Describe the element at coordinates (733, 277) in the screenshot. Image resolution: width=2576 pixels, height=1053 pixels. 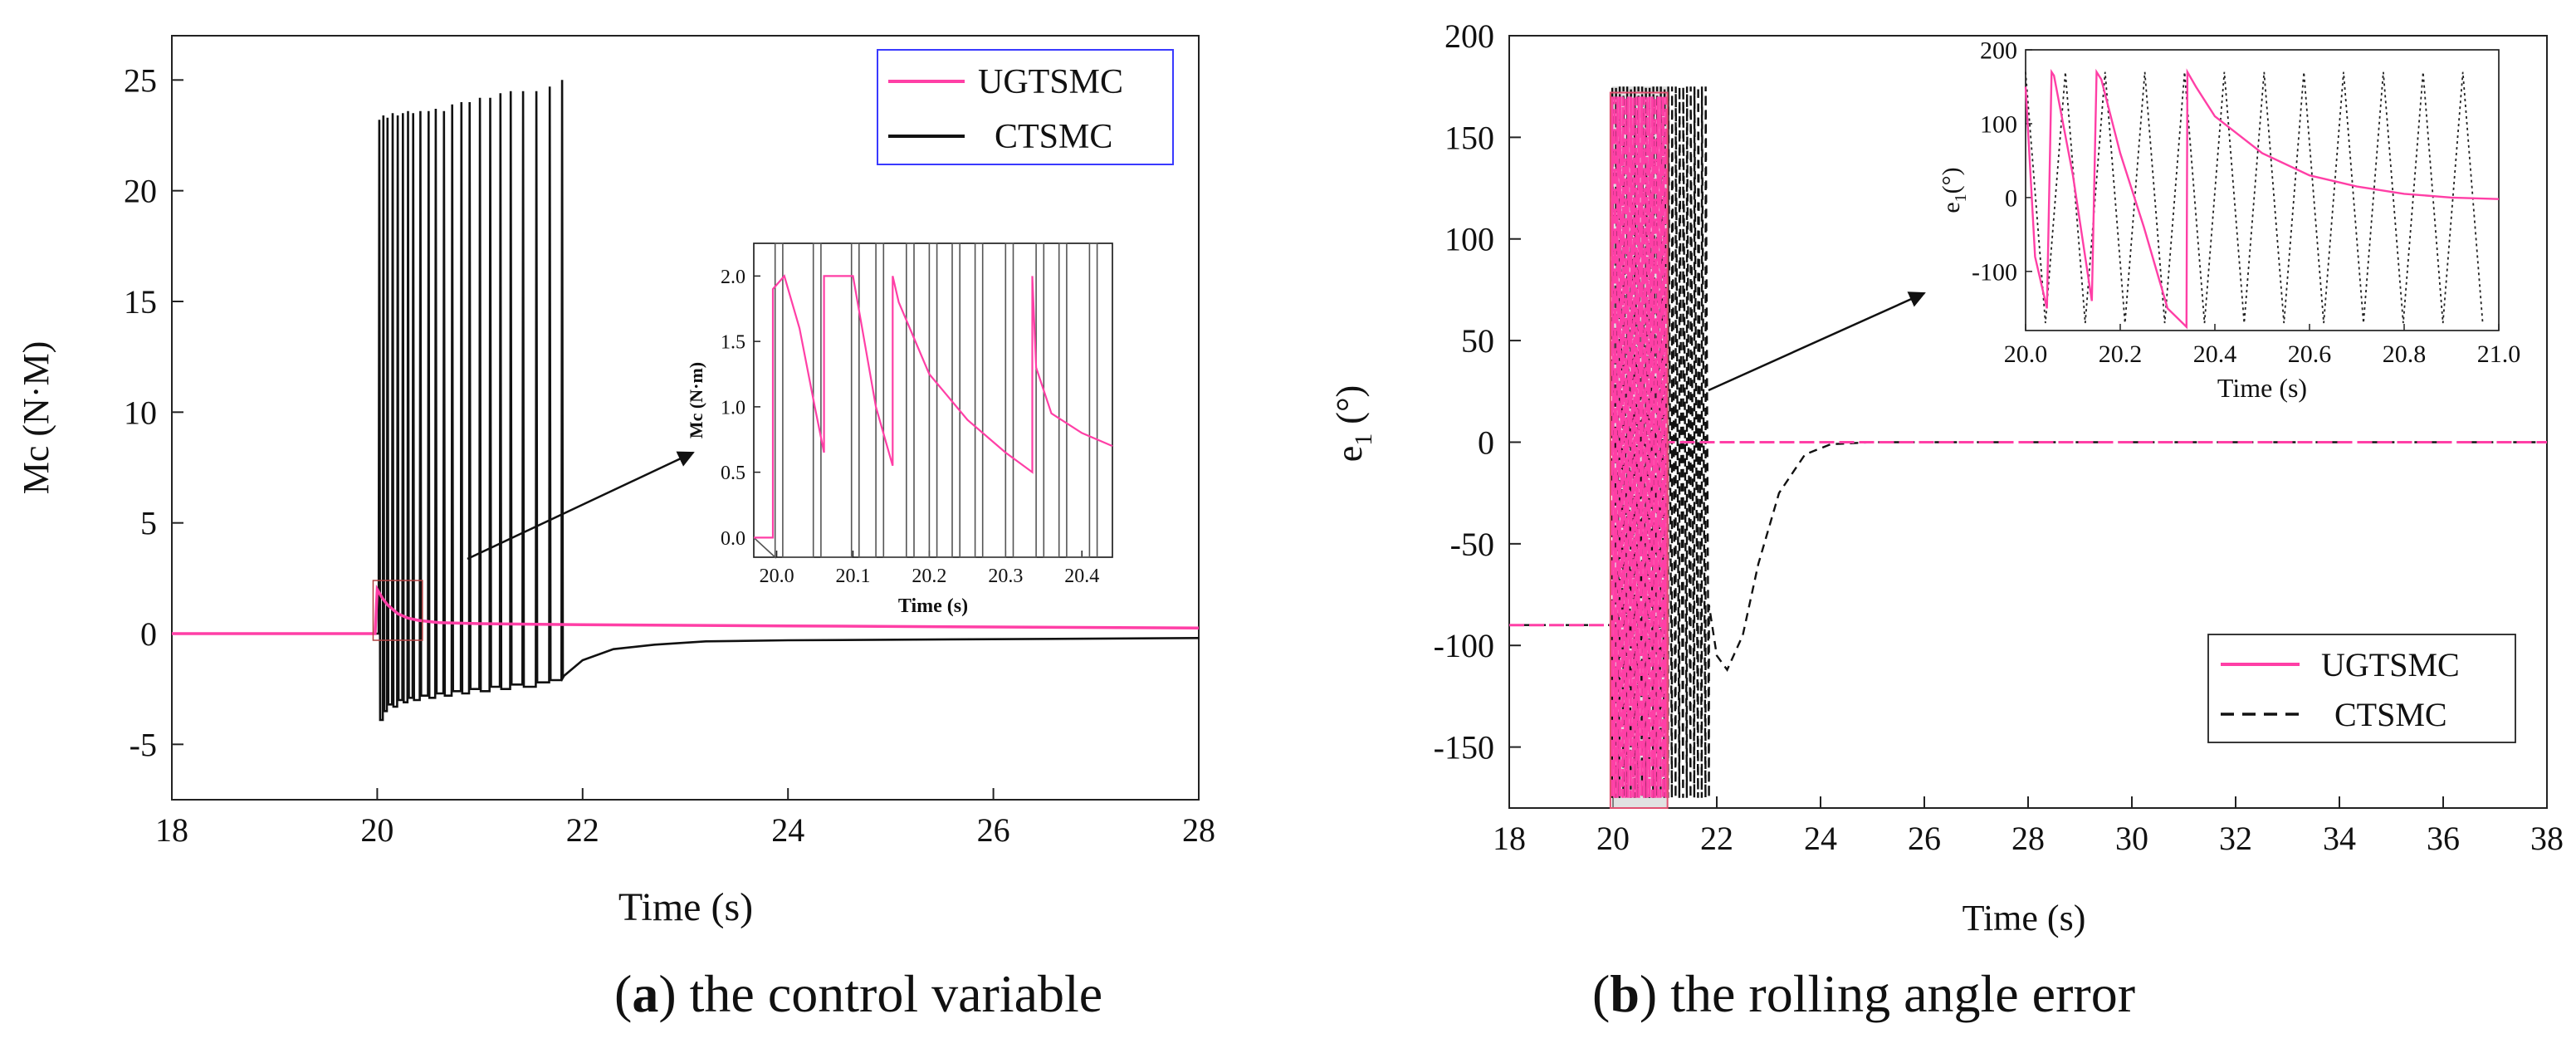
I see `a-inset-ytick-label: 2.0` at that location.